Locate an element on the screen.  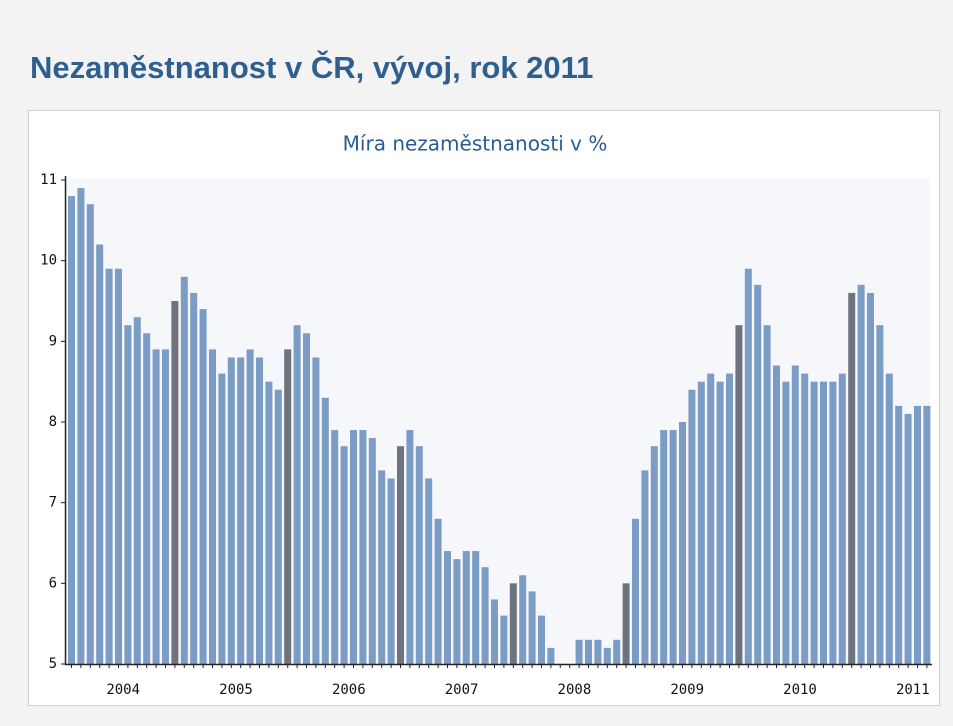
x-year-label: 2006 is located at coordinates (349, 690).